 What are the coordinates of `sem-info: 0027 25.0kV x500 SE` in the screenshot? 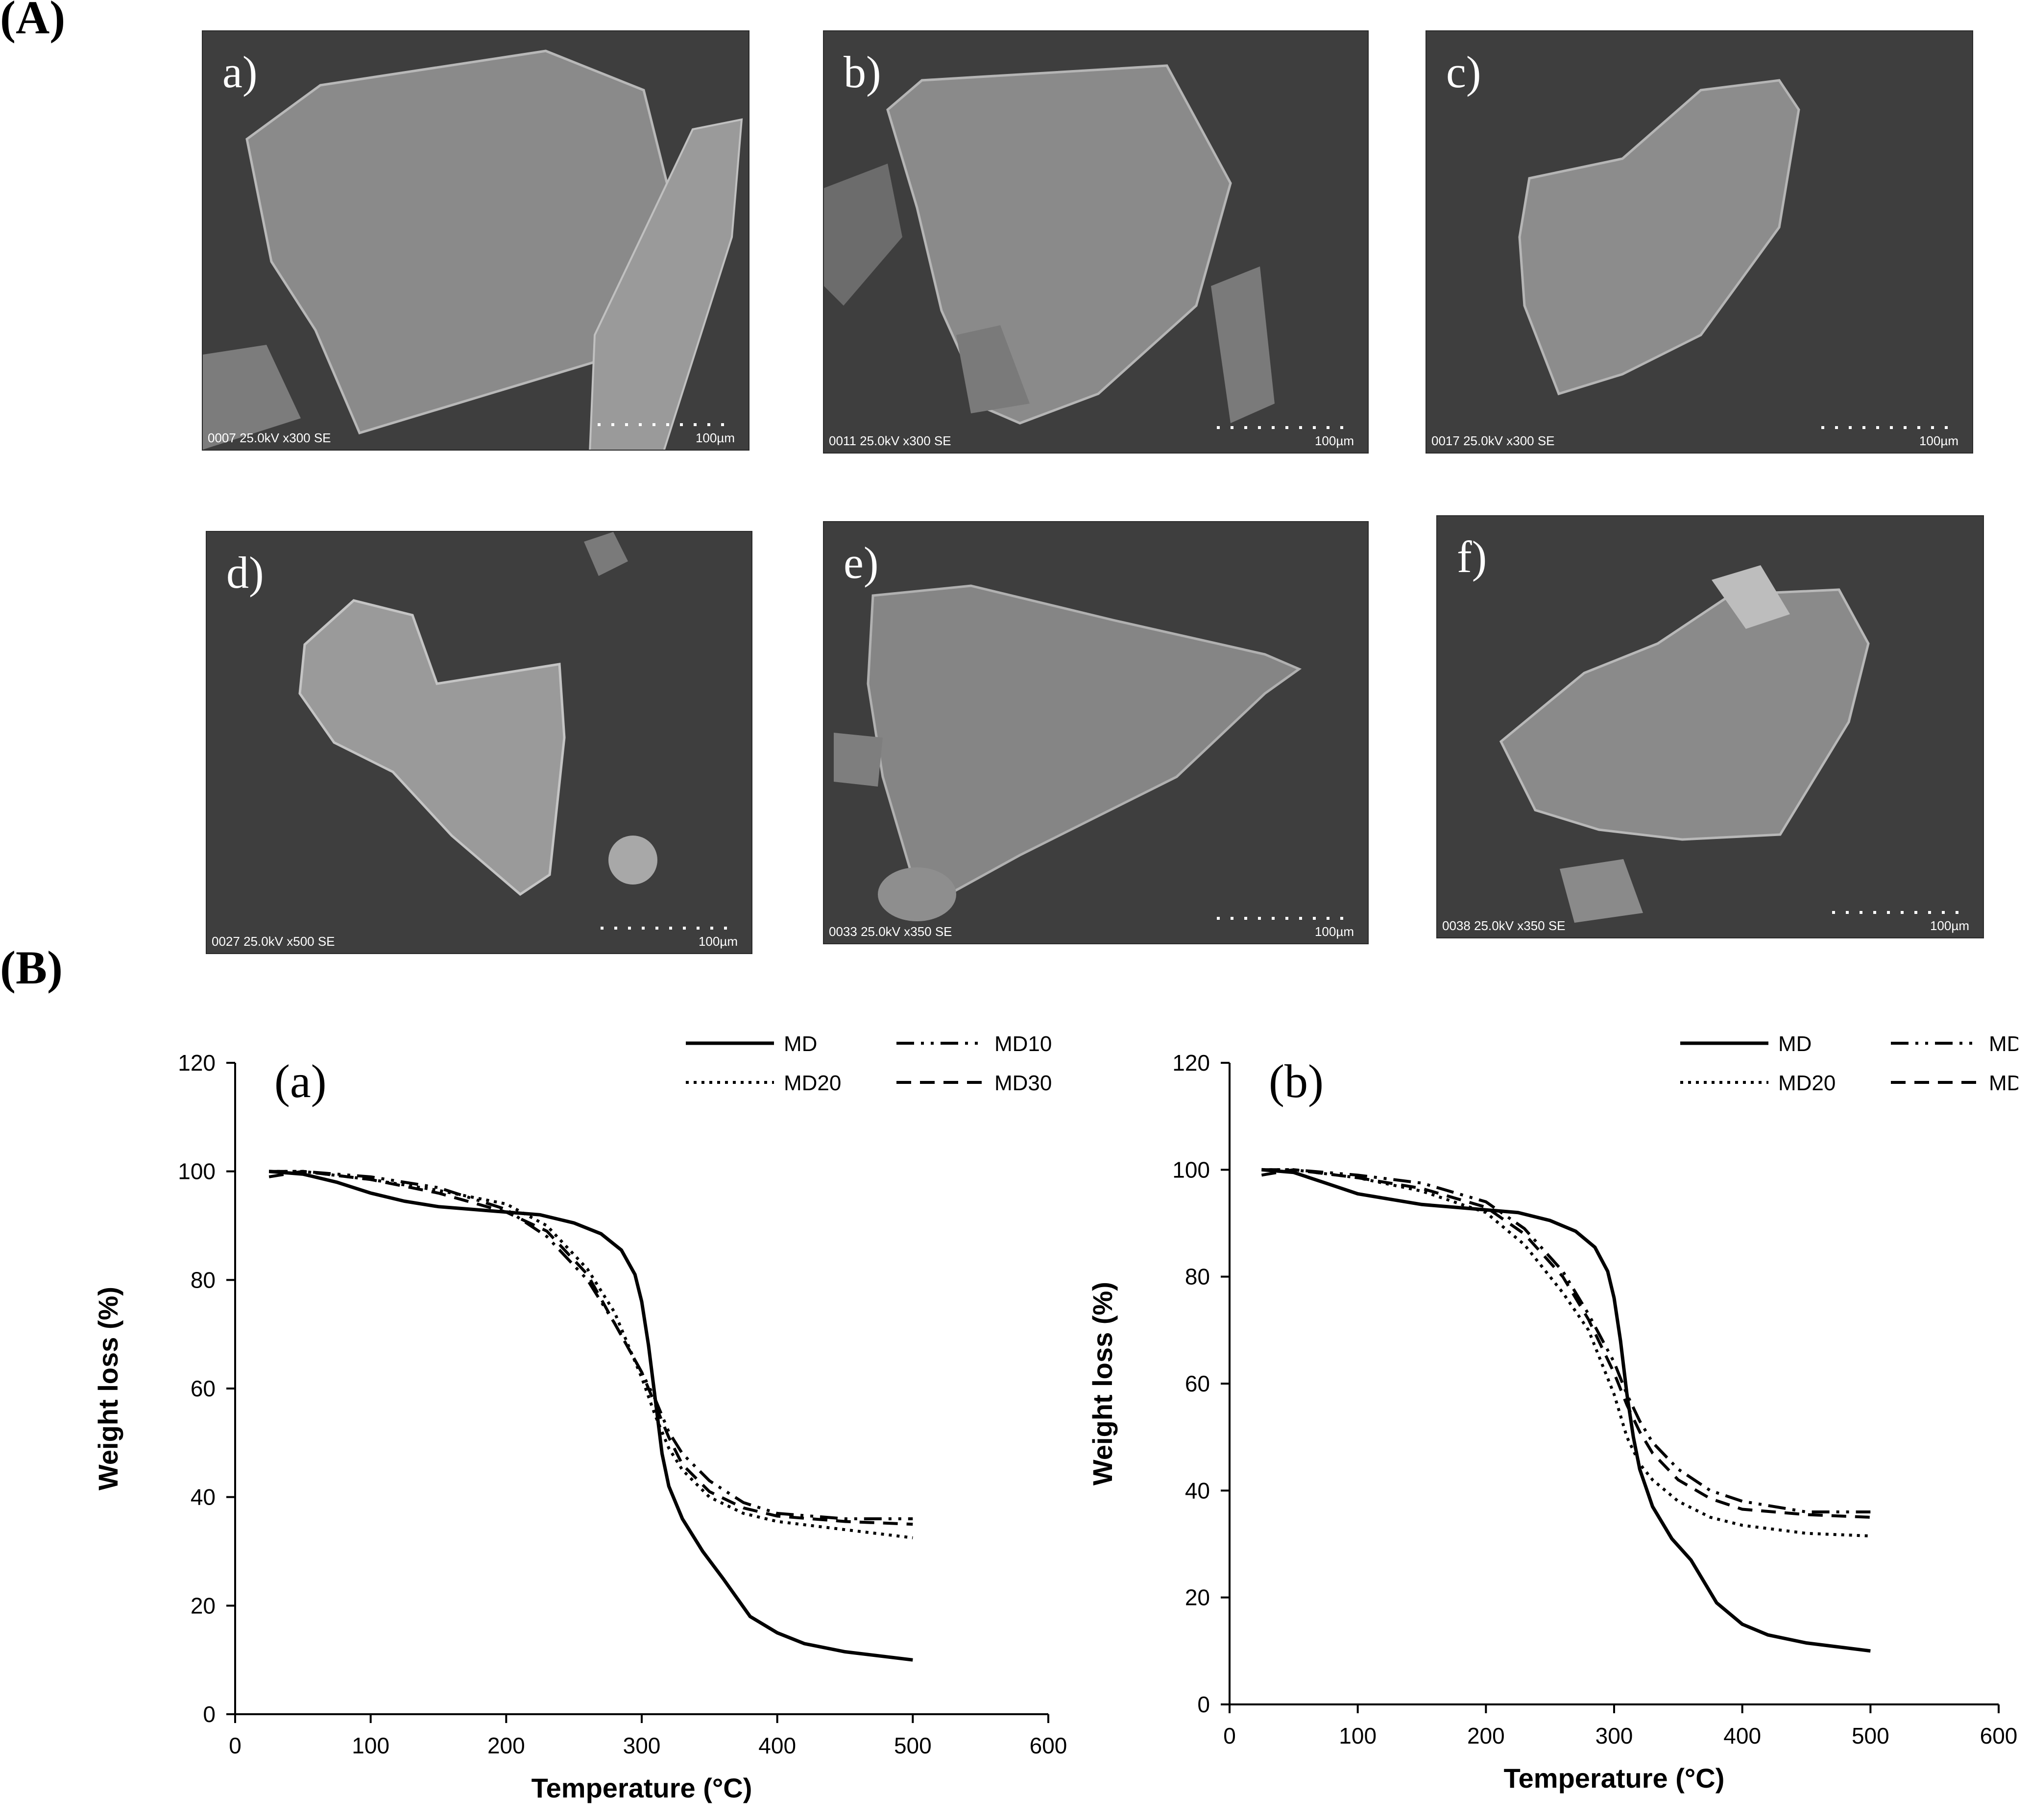 It's located at (274, 941).